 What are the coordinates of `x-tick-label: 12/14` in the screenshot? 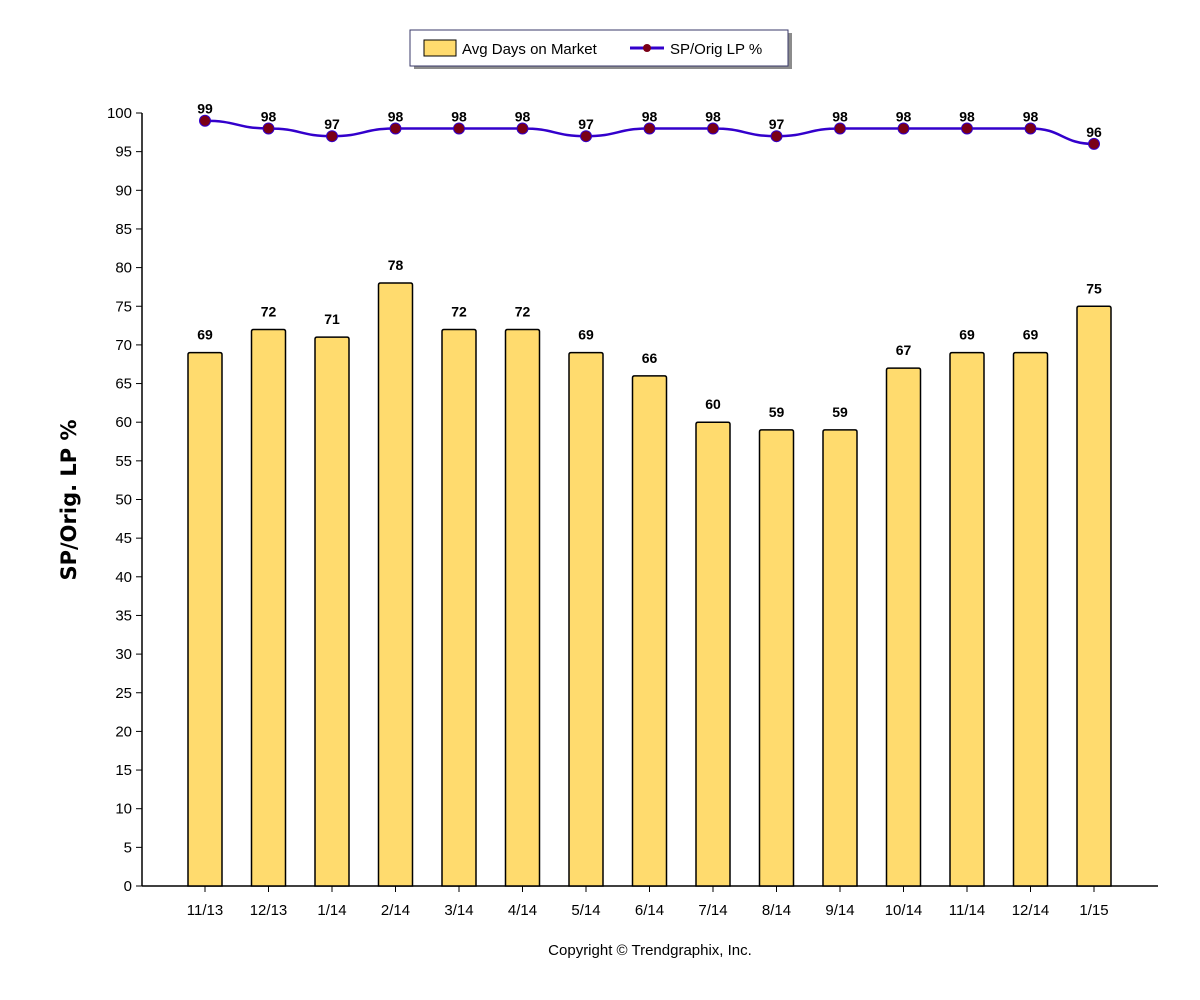 It's located at (1031, 910).